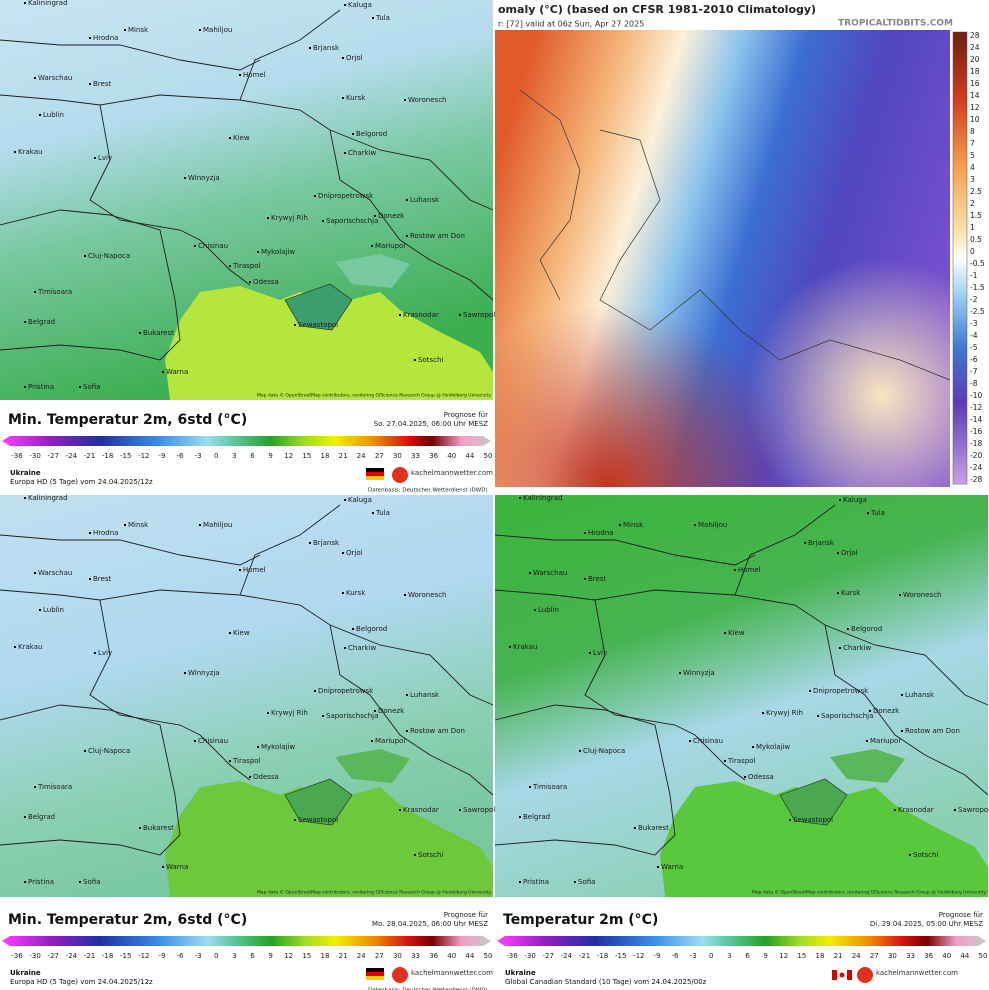  What do you see at coordinates (974, 299) in the screenshot?
I see `colorbar-label: -2` at bounding box center [974, 299].